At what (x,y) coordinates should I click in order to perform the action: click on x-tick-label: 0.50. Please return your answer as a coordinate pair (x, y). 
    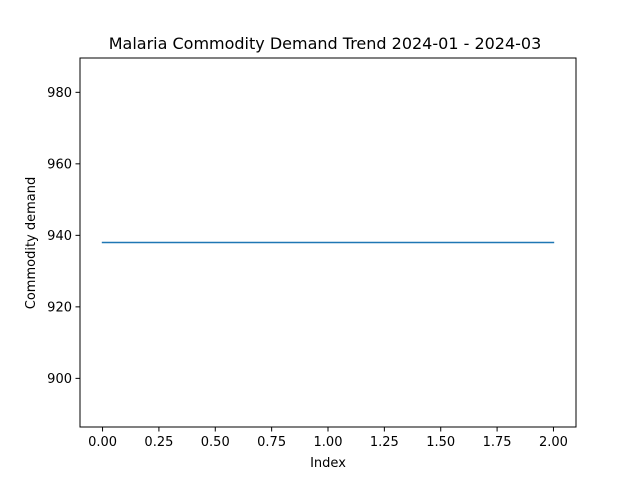
    Looking at the image, I should click on (215, 442).